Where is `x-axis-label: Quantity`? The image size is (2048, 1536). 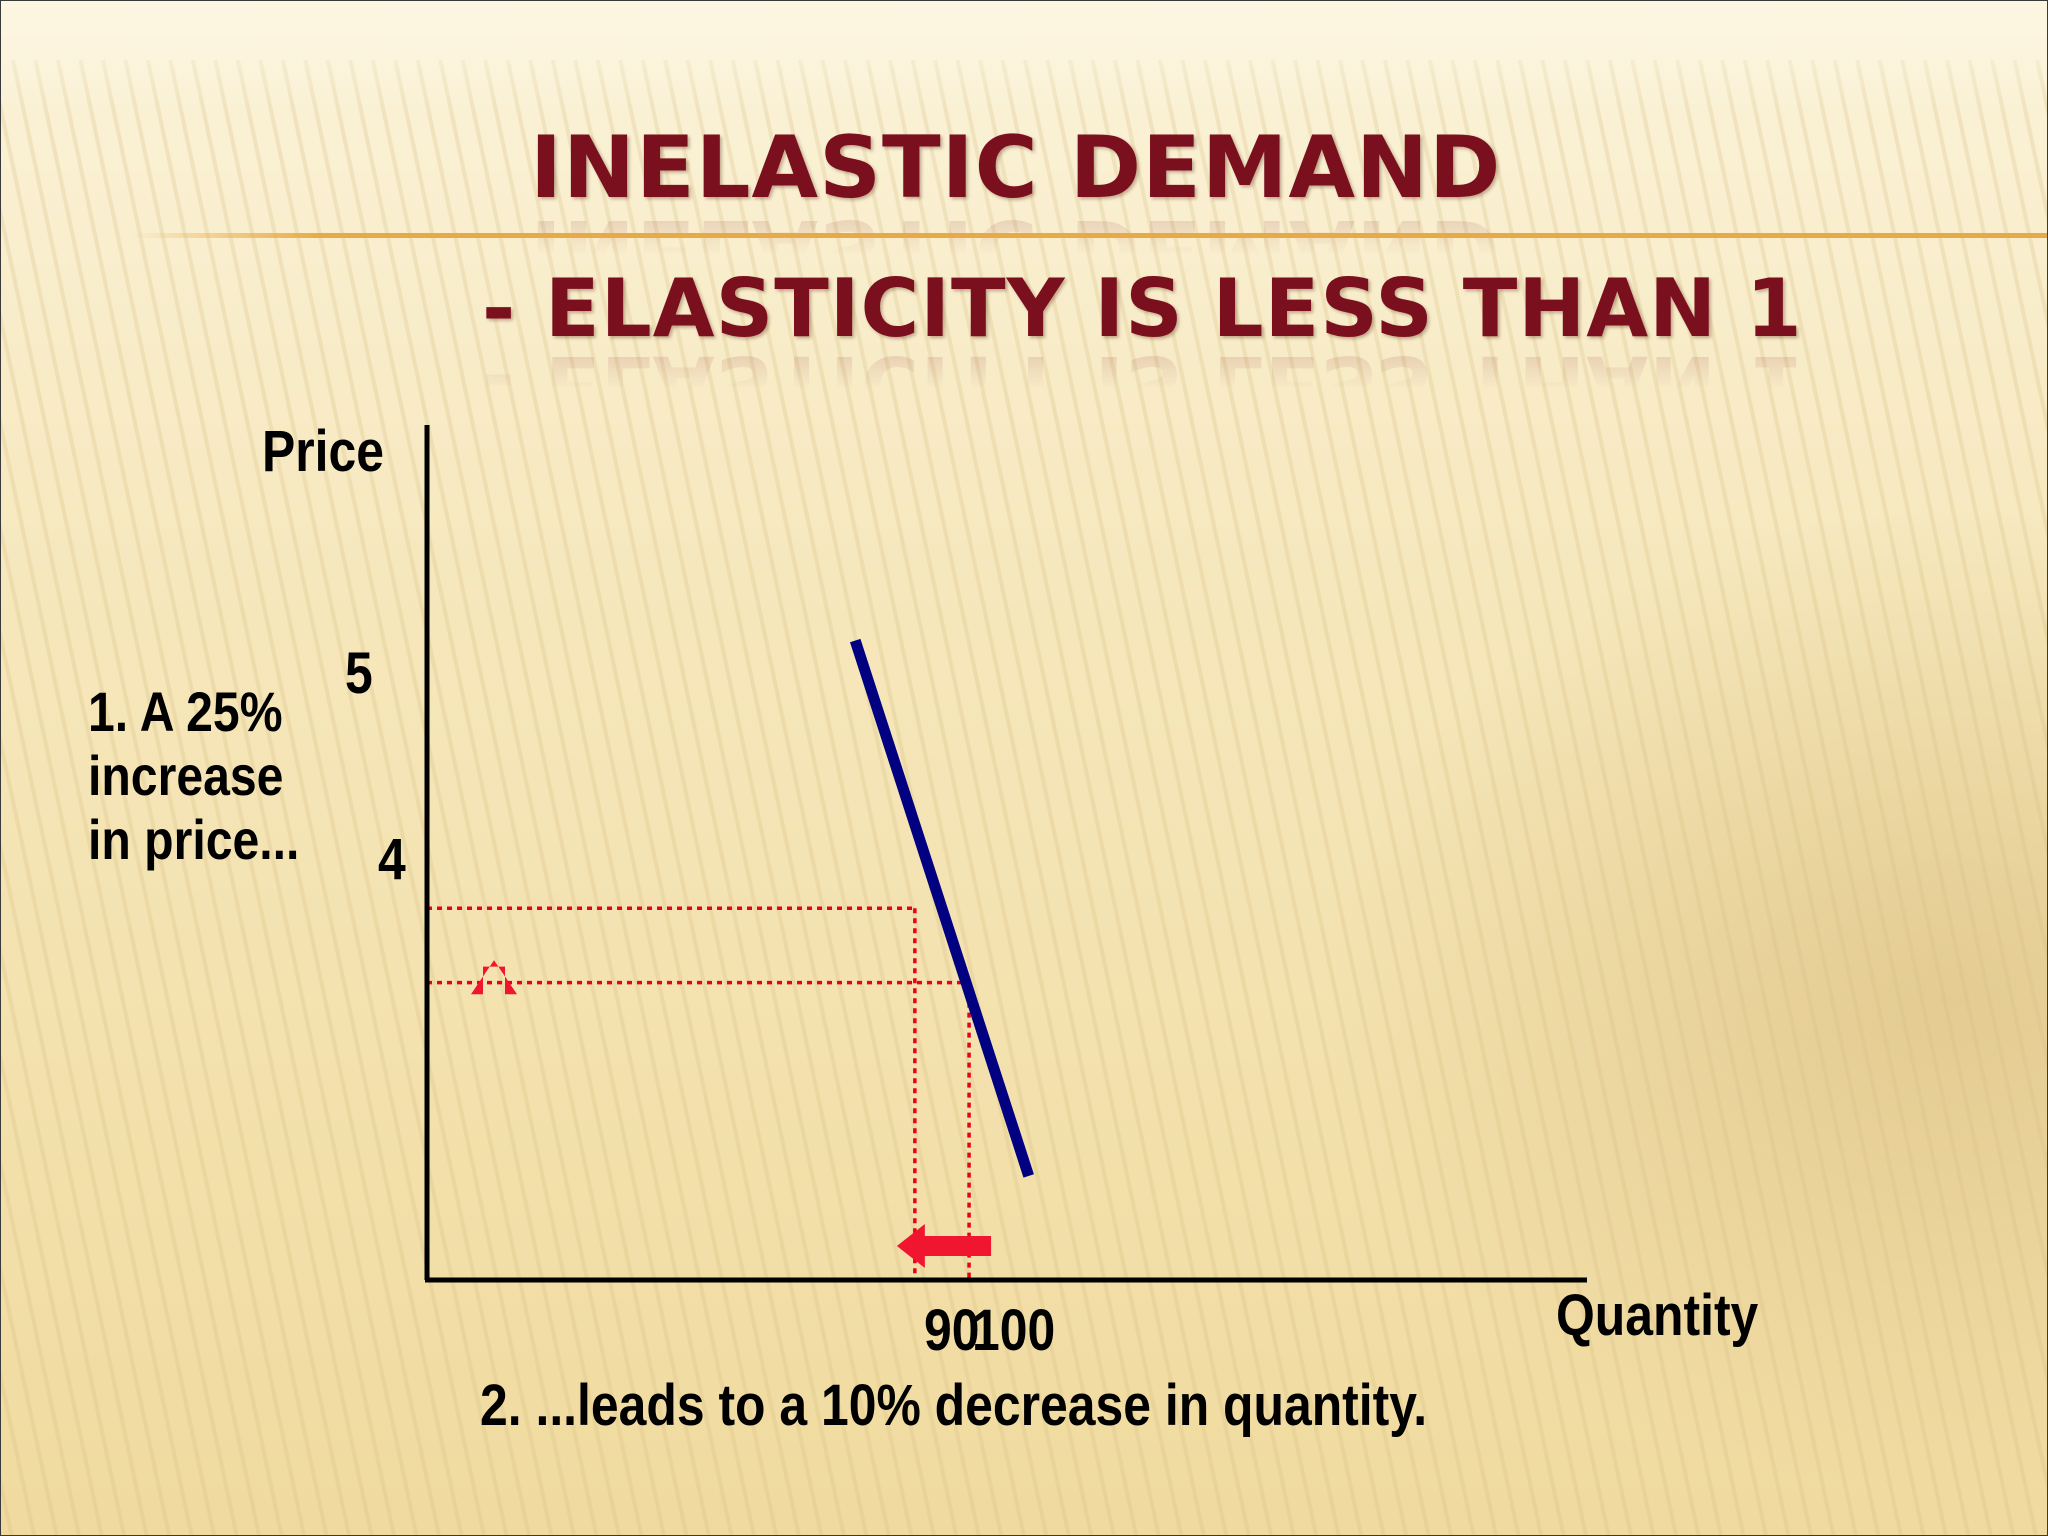 x-axis-label: Quantity is located at coordinates (1657, 1315).